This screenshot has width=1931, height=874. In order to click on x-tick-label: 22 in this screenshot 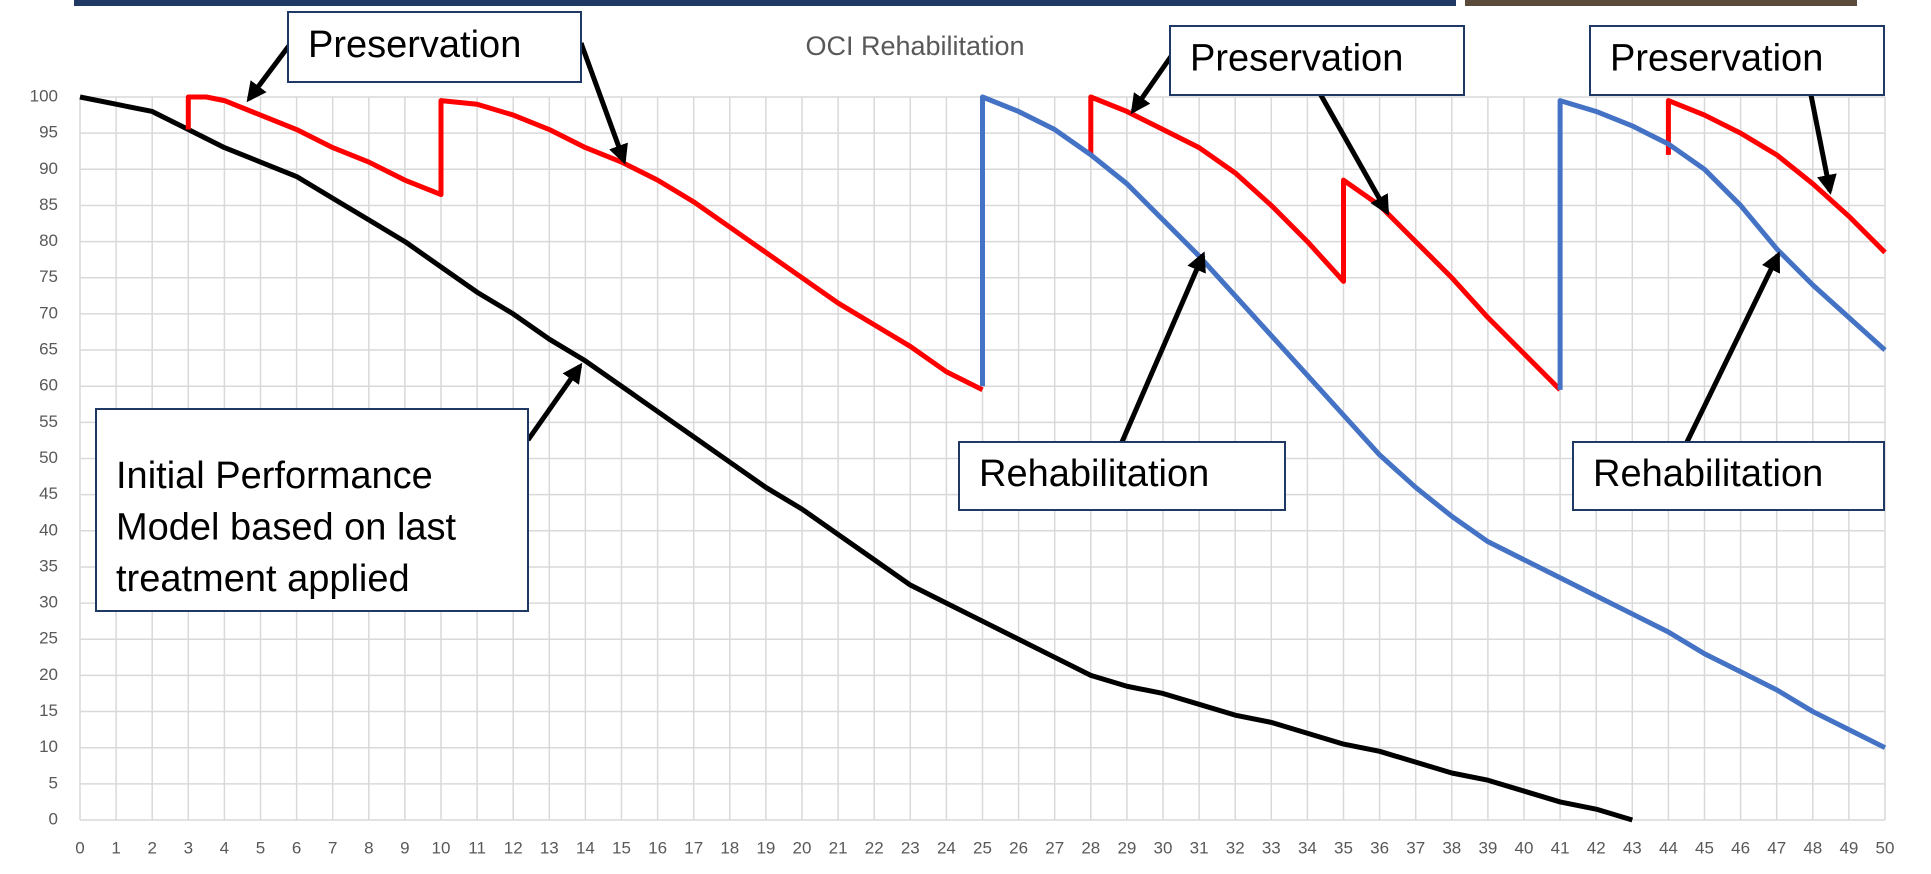, I will do `click(874, 847)`.